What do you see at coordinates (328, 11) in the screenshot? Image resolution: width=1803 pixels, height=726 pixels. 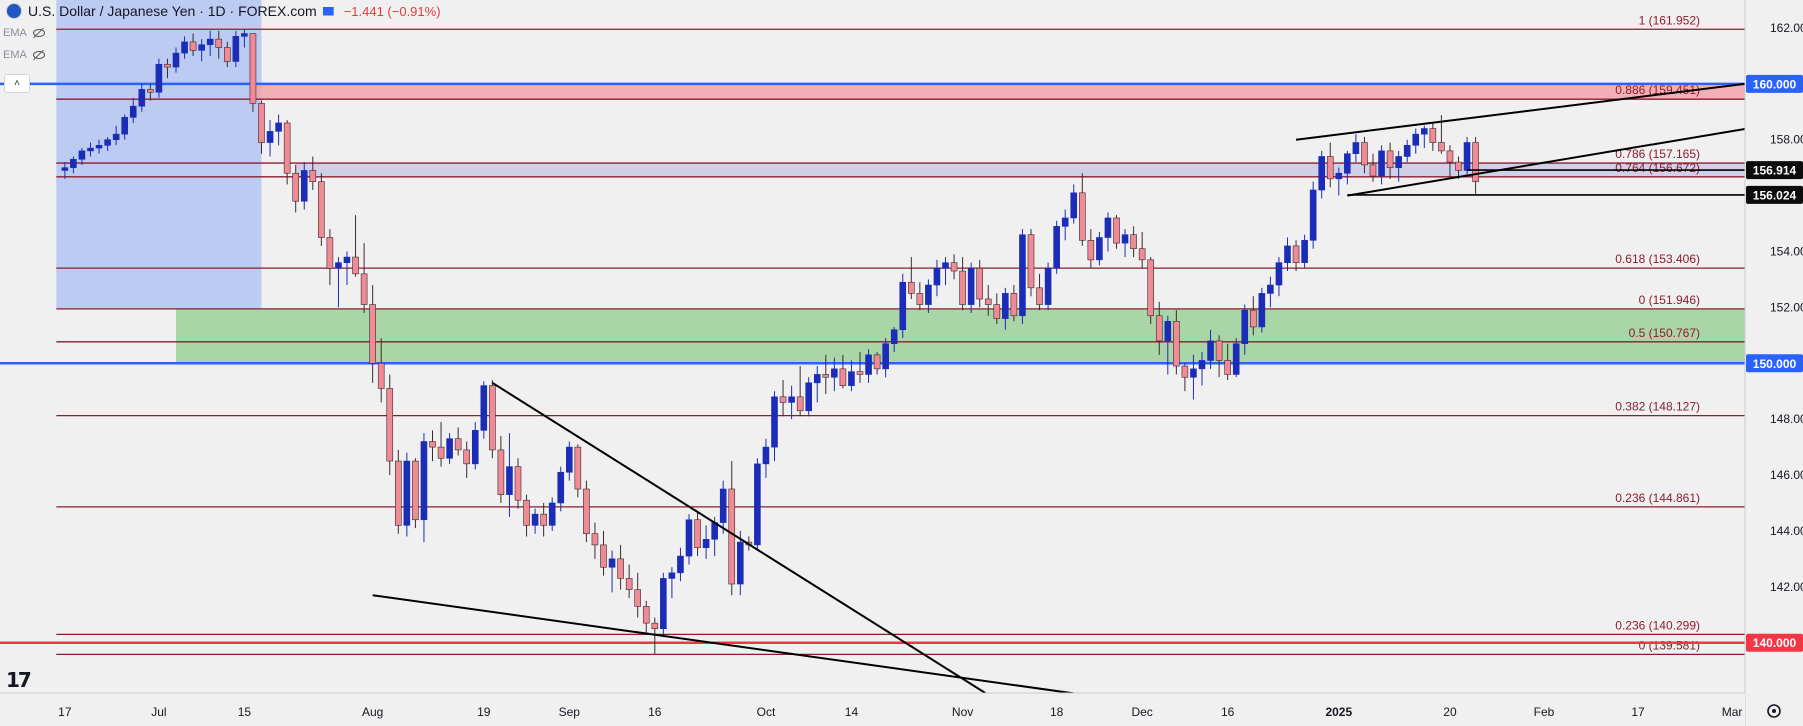 I see `bookmark-icon` at bounding box center [328, 11].